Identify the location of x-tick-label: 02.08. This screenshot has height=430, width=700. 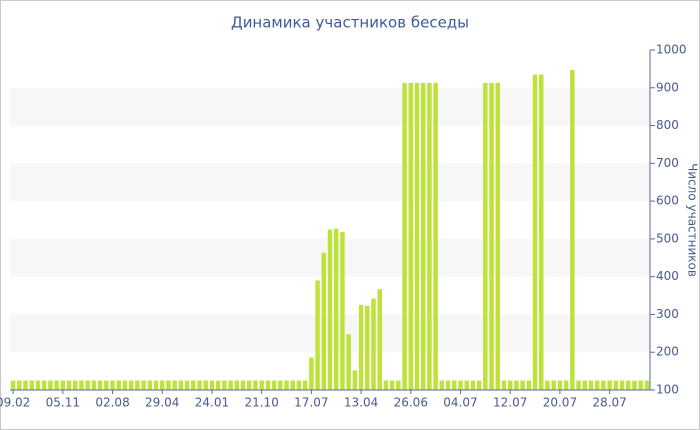
(112, 403).